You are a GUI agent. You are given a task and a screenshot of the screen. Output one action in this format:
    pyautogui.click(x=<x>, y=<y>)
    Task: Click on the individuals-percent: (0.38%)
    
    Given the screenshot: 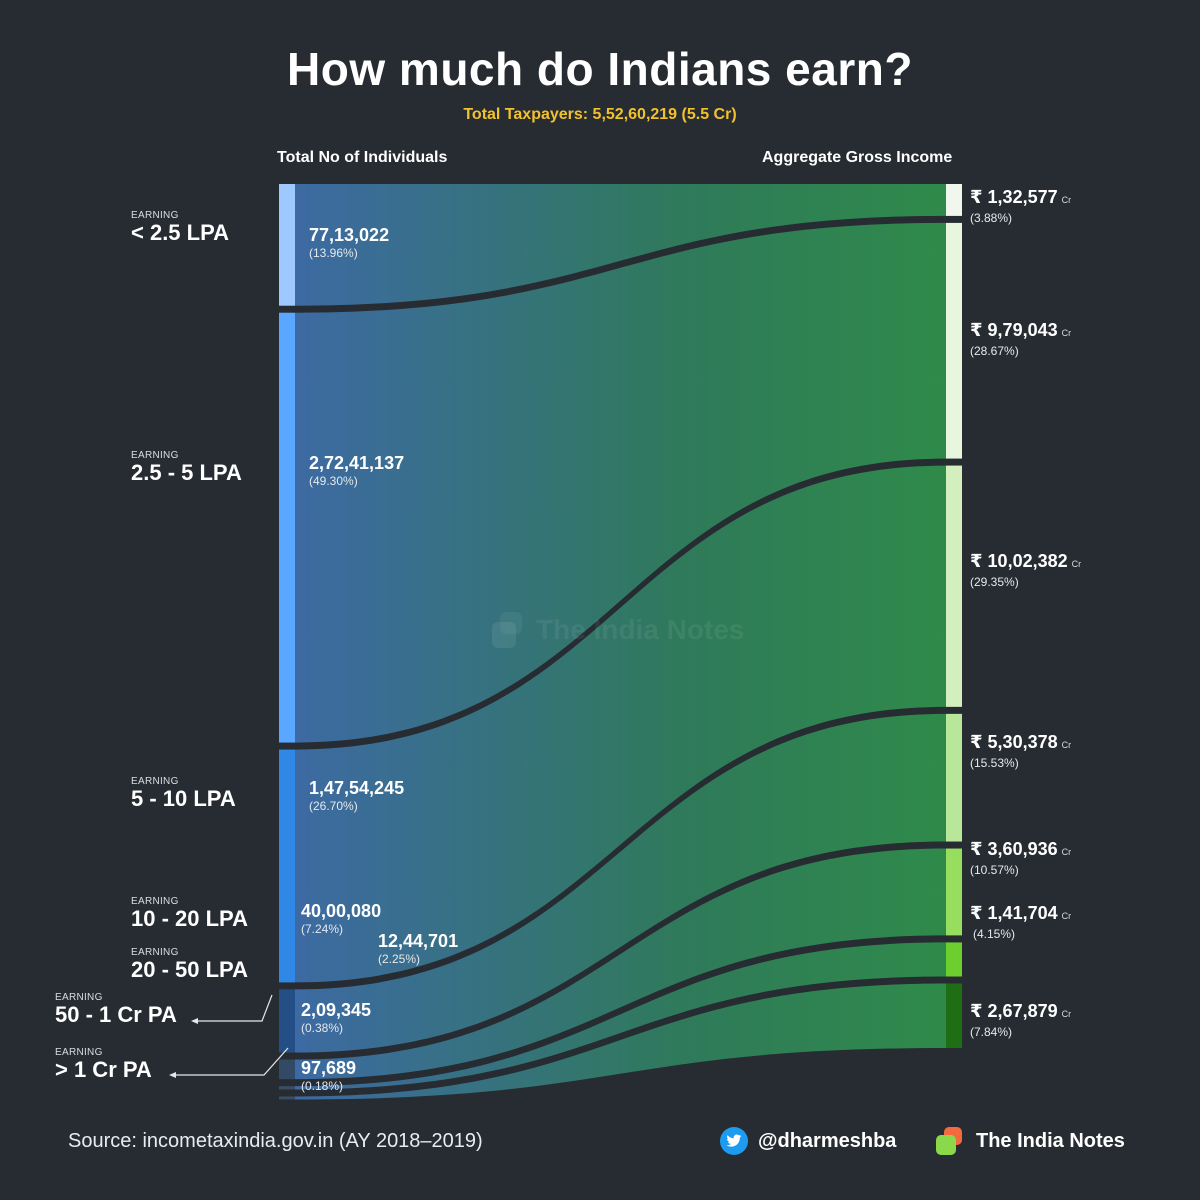 What is the action you would take?
    pyautogui.click(x=322, y=1028)
    